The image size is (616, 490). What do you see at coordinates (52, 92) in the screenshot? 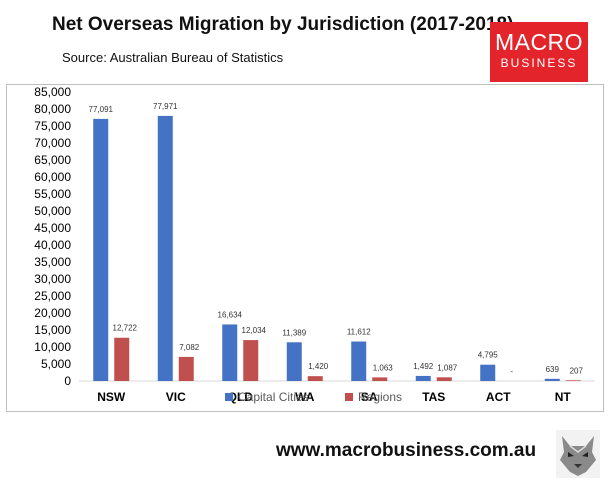
I see `y-tick-label: 85,000` at bounding box center [52, 92].